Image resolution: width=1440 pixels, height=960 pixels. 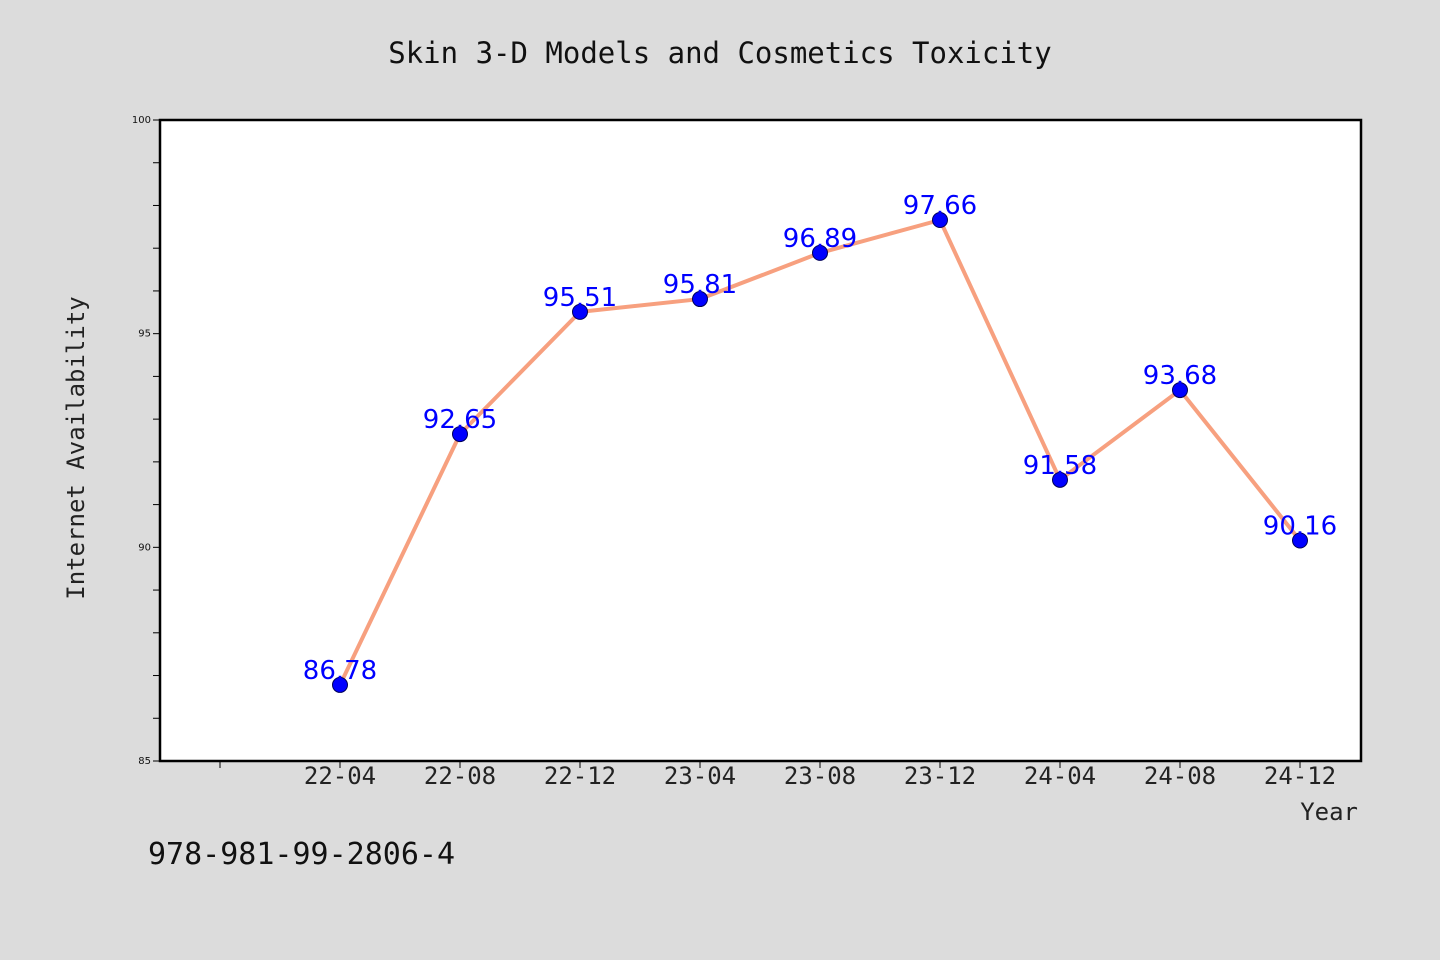 I want to click on chart-title: Skin 3-D Models and Cosmetics Toxicity, so click(x=719, y=53).